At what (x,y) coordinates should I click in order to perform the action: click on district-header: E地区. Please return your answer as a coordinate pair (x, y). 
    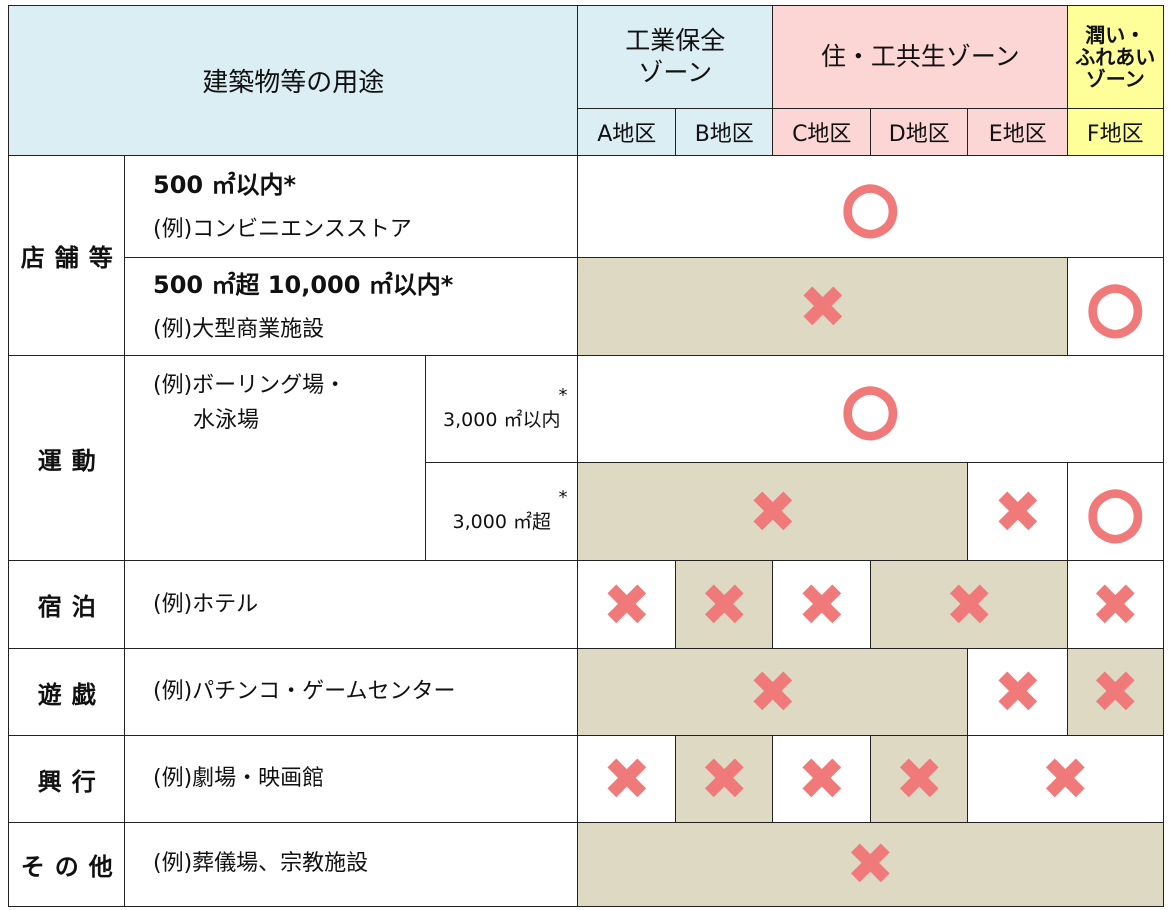
    Looking at the image, I should click on (1018, 132).